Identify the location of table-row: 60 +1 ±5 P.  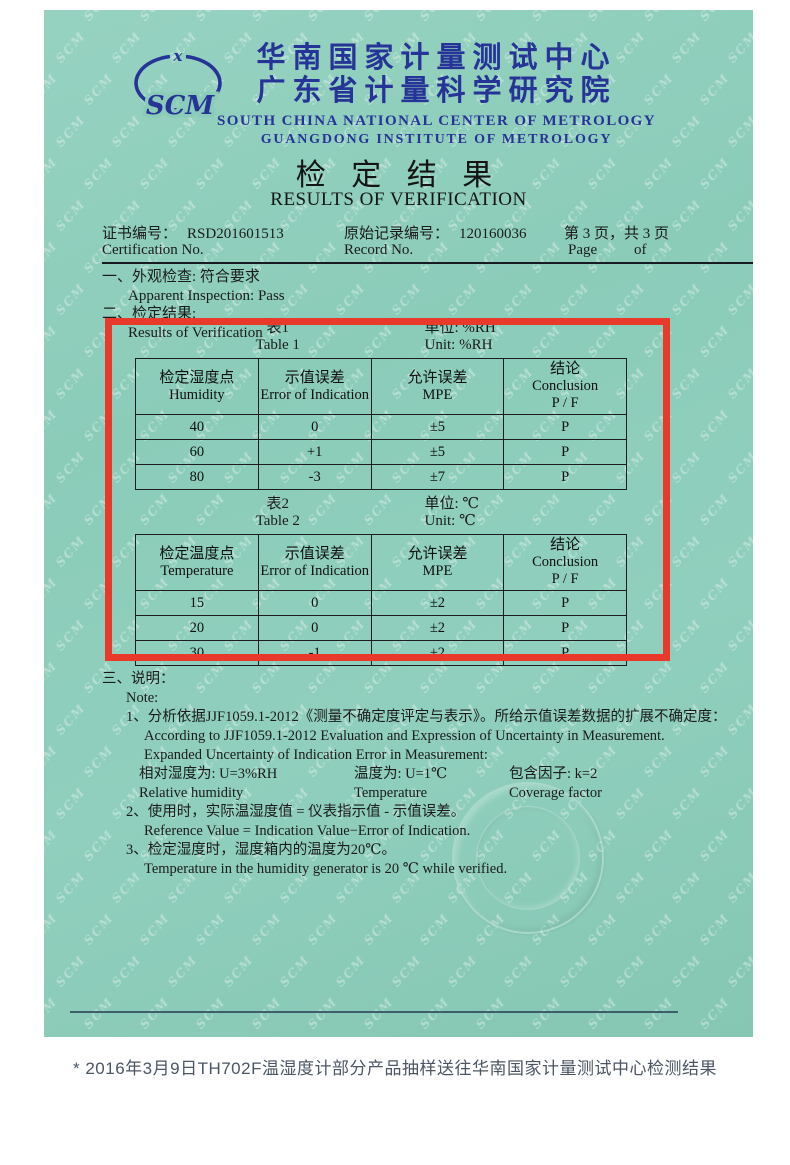
(381, 452).